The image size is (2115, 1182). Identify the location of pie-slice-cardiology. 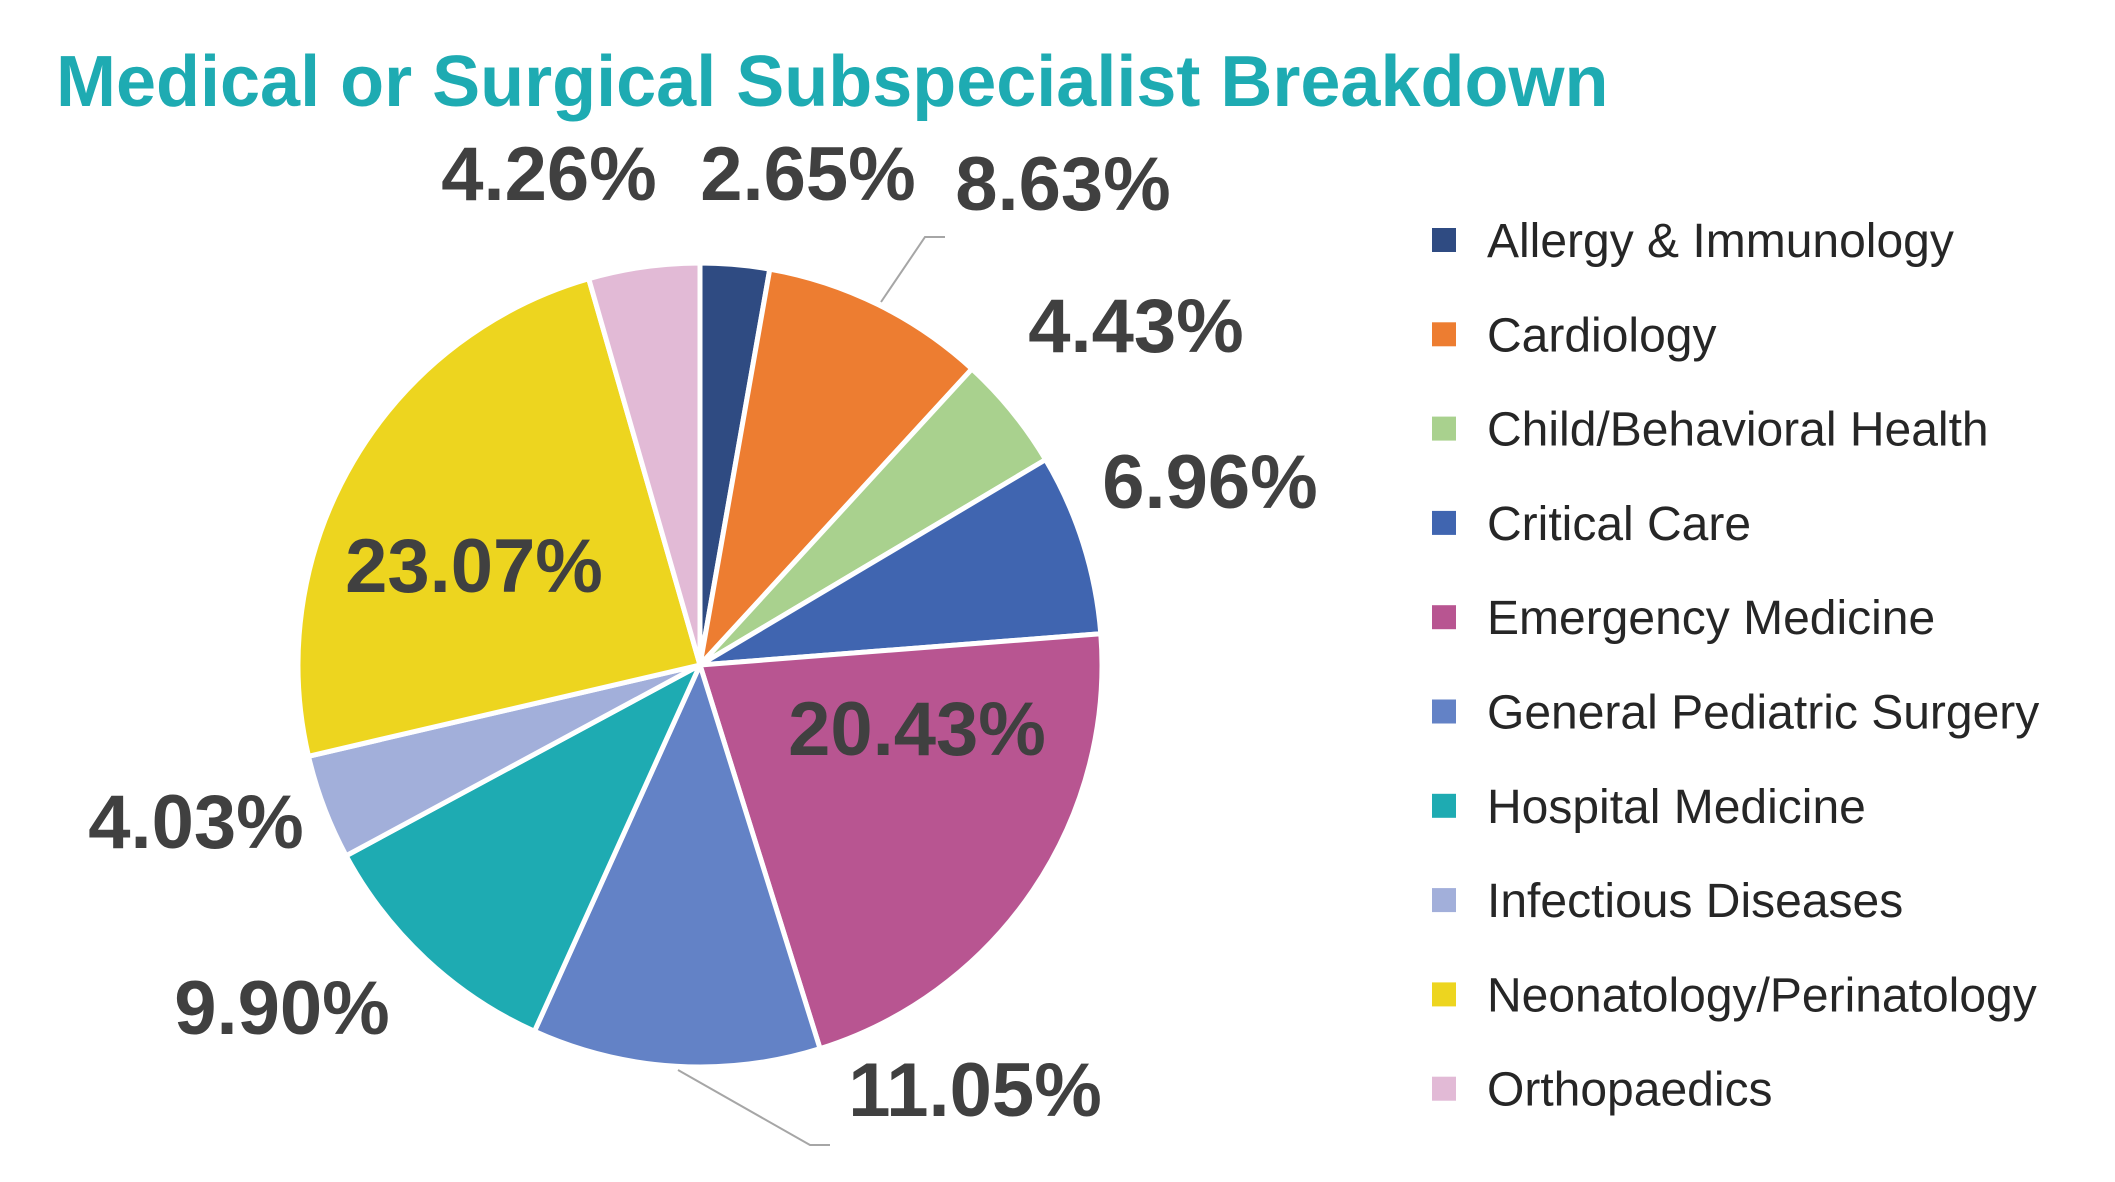
(836, 467).